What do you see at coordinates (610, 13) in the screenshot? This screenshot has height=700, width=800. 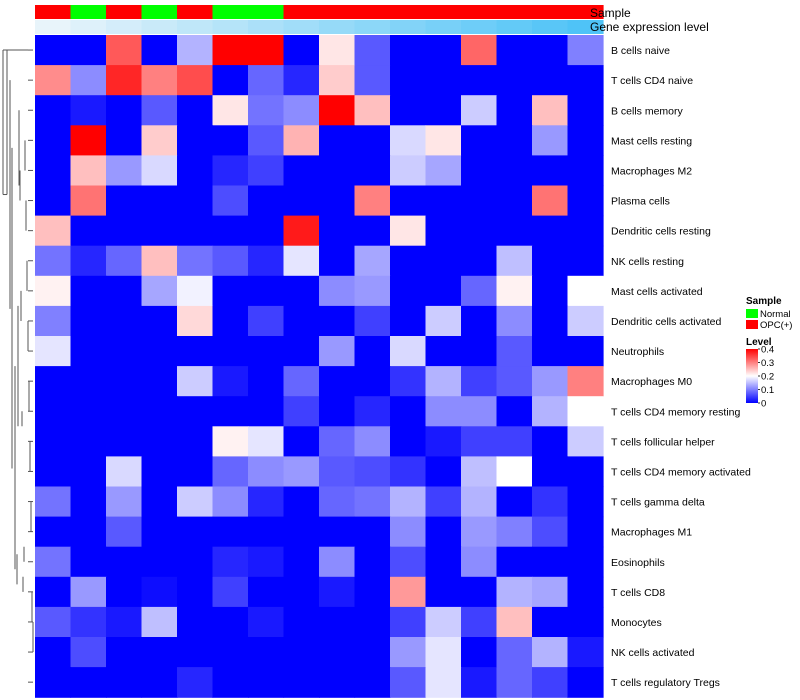 I see `sample-track-label: Sample` at bounding box center [610, 13].